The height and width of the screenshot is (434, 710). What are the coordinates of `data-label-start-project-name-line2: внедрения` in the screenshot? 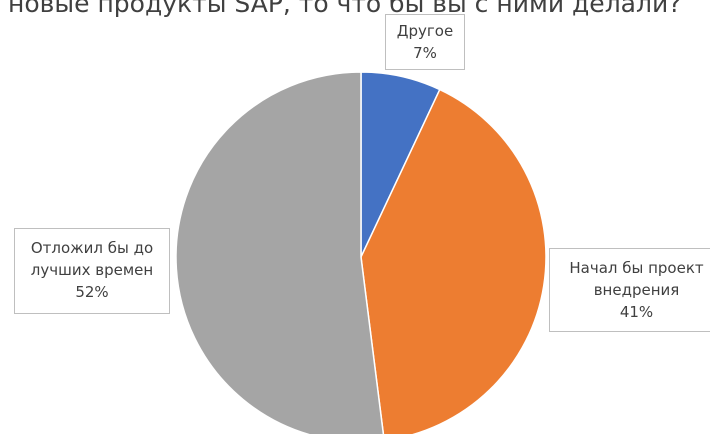 It's located at (636, 290).